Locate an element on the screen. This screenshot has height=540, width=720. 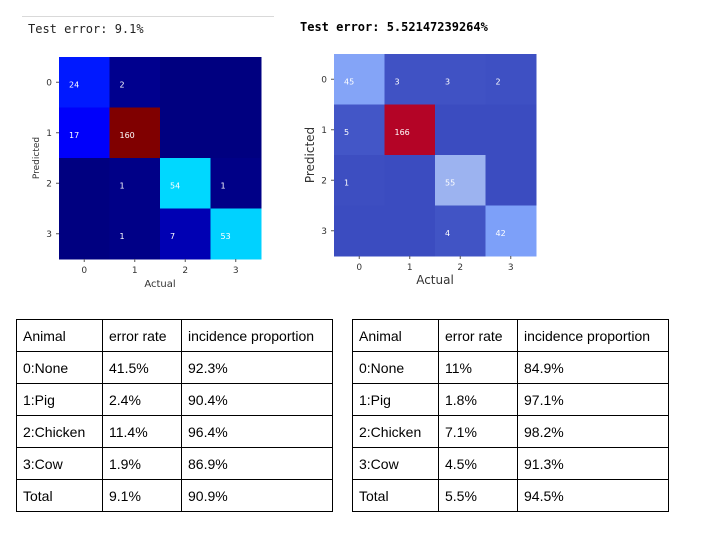
table-cell: 90.9% is located at coordinates (257, 496).